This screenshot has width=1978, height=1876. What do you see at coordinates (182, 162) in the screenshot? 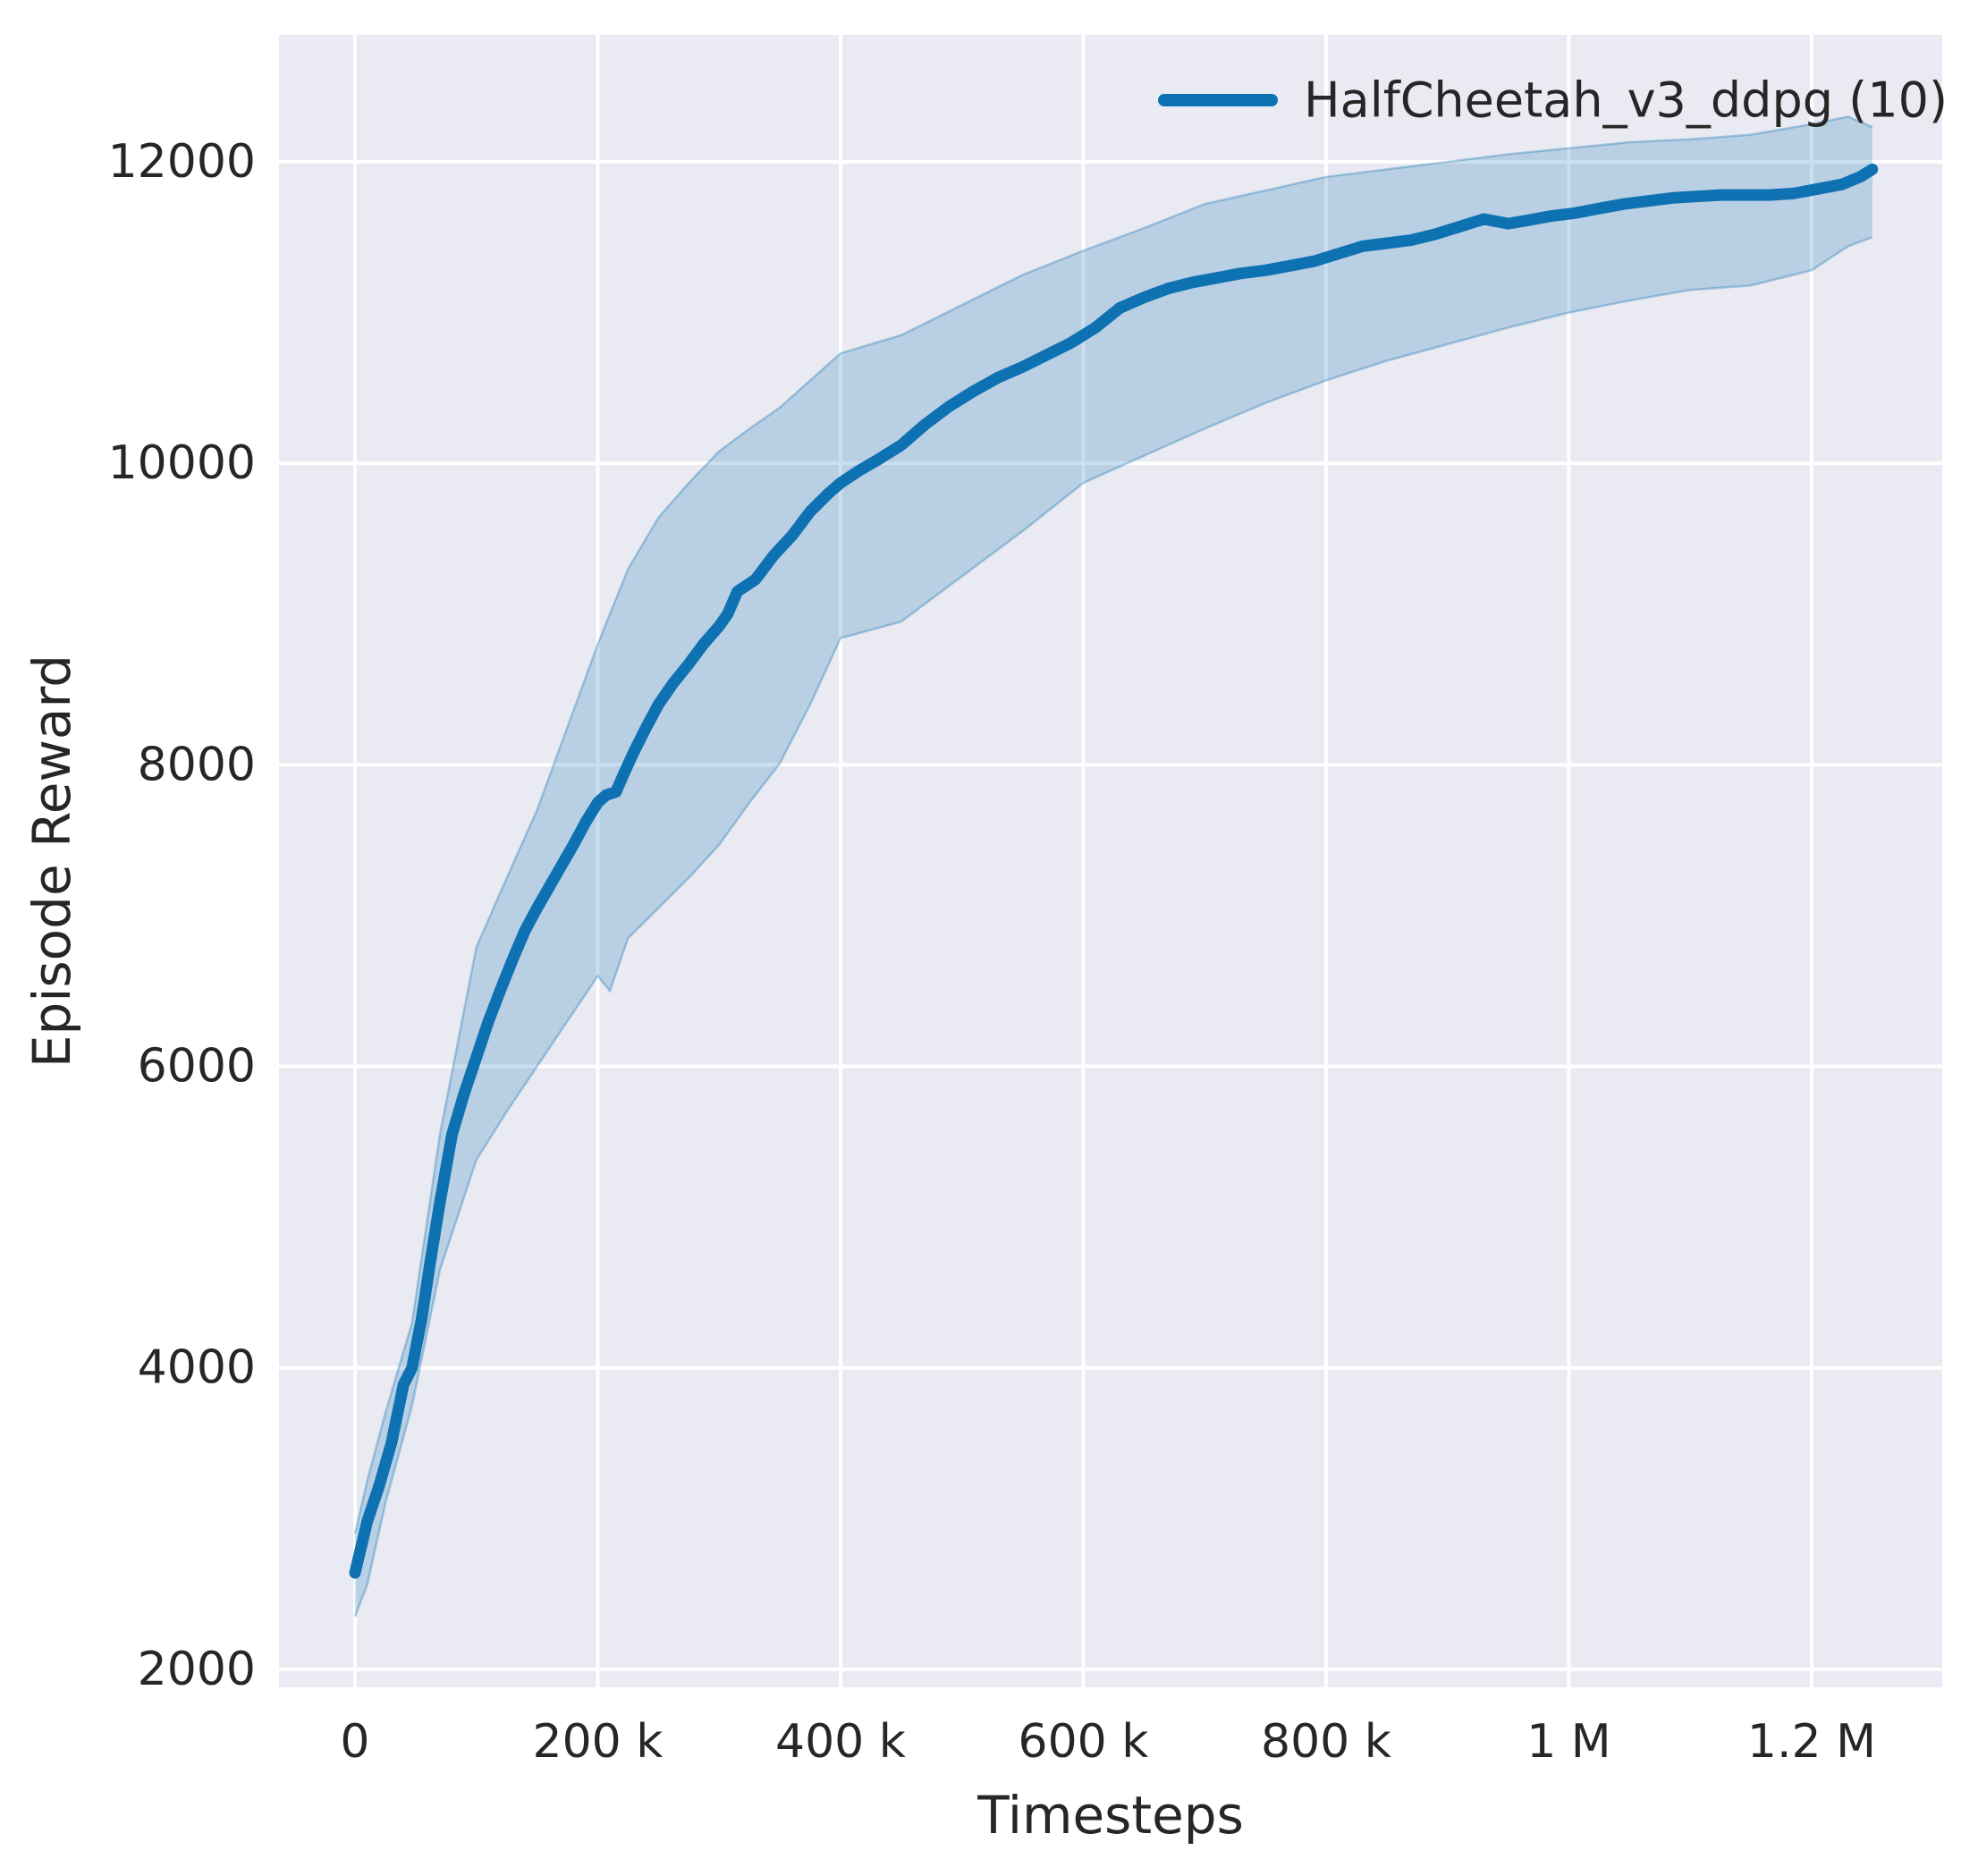
I see `y-tick-label: 12000` at bounding box center [182, 162].